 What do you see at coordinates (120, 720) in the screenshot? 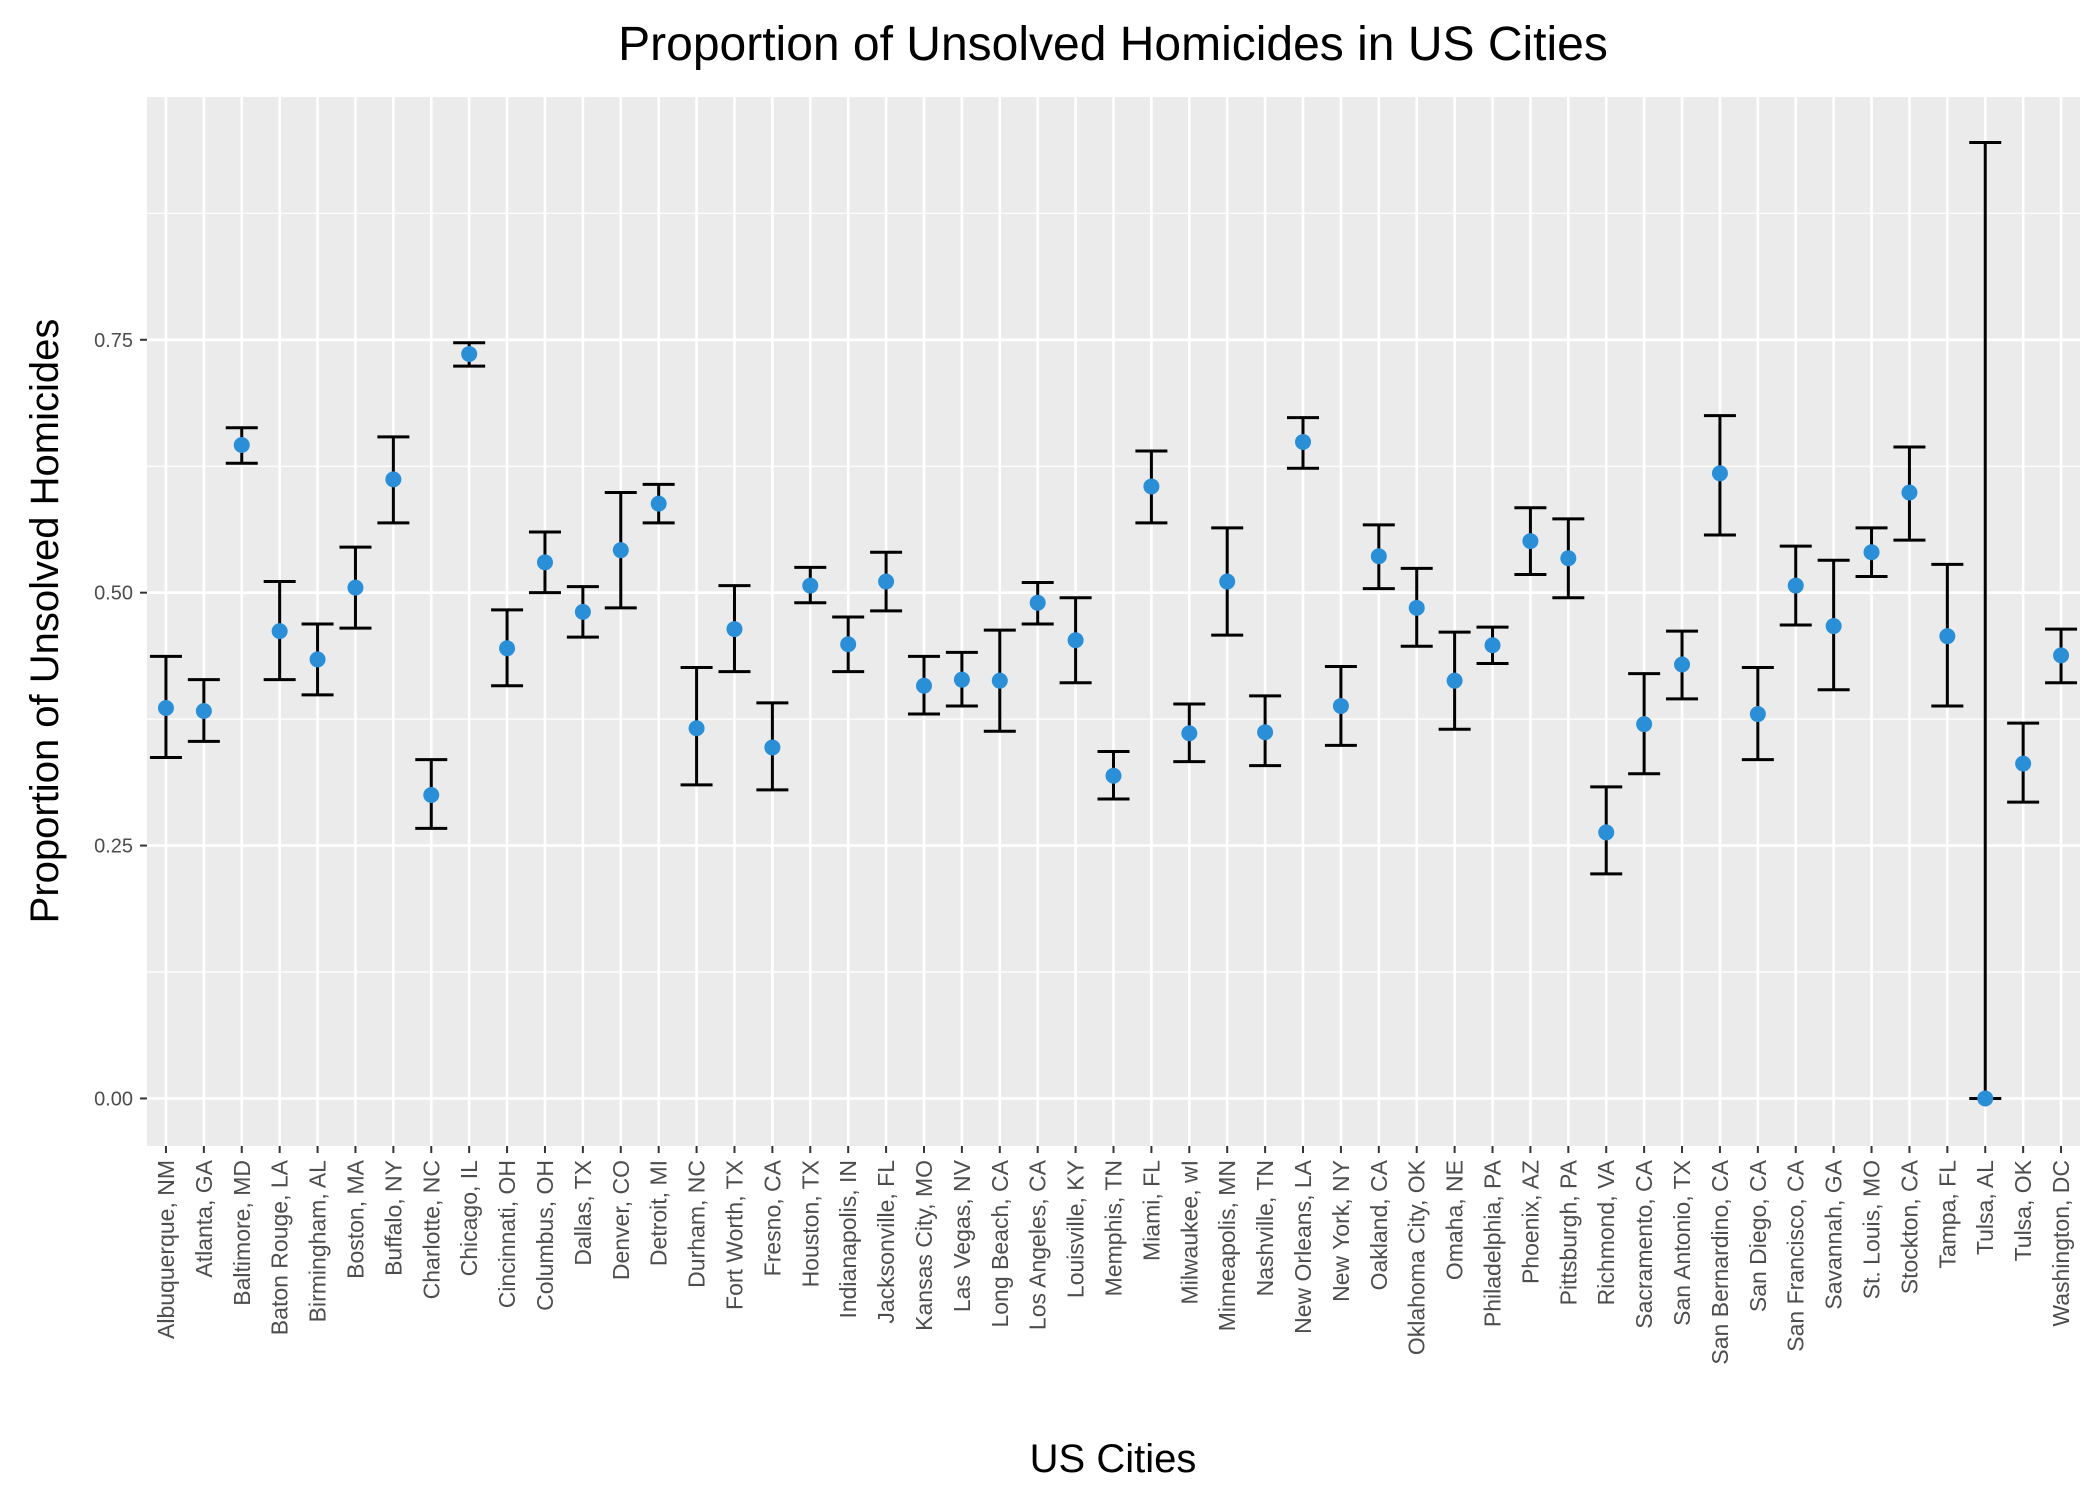
I see `y-axis-ticks: 0.00 0.25 0.50 0.75` at bounding box center [120, 720].